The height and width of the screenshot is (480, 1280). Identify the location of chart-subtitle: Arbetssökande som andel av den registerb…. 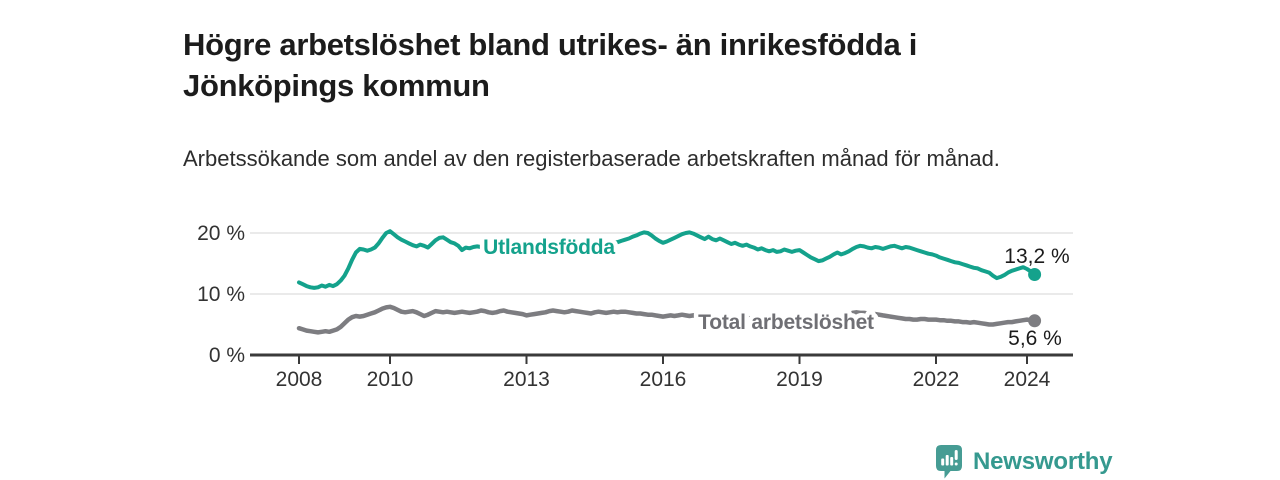
(591, 158).